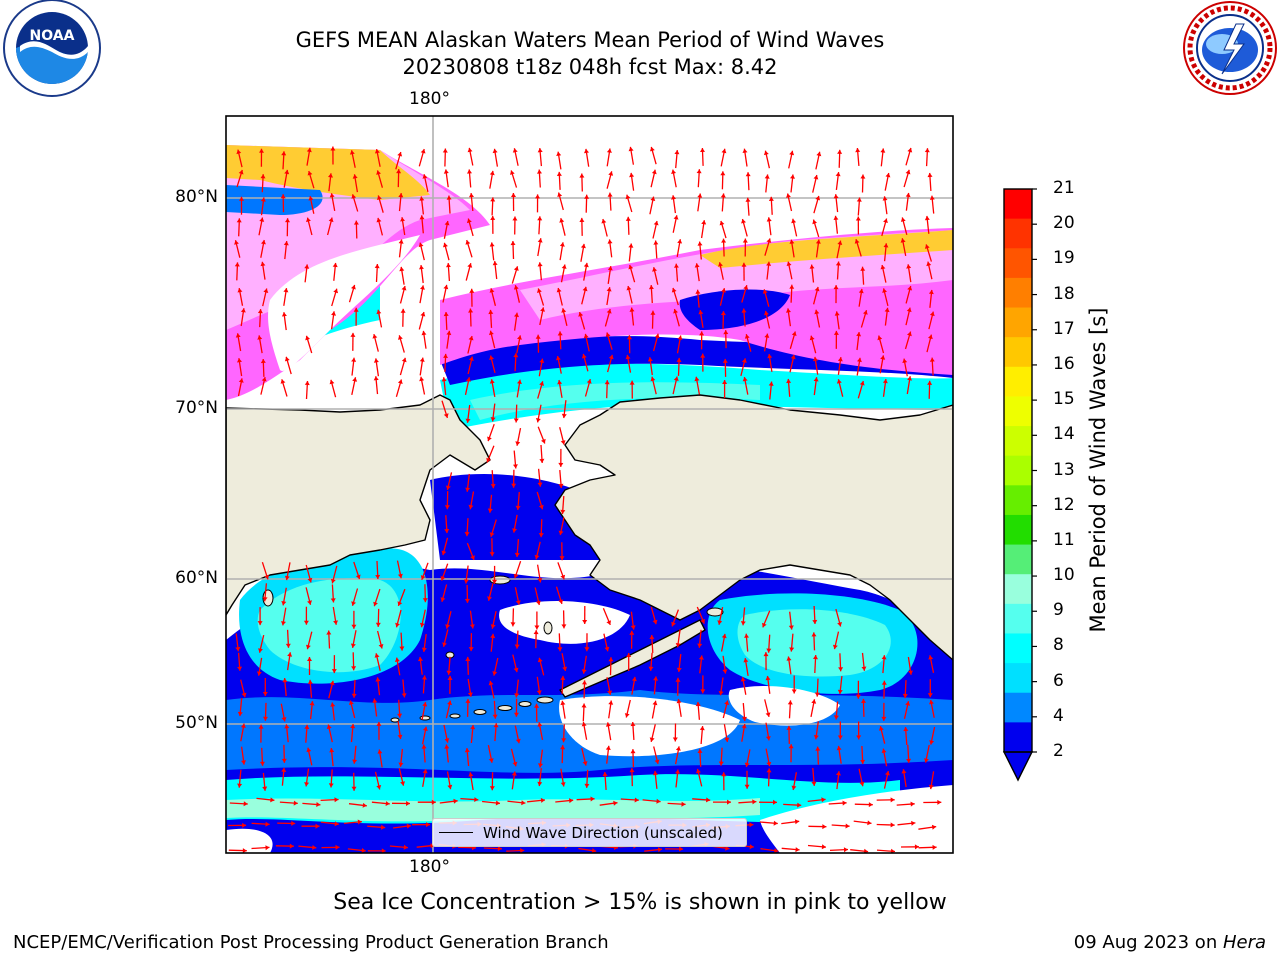 The image size is (1280, 960). What do you see at coordinates (429, 99) in the screenshot?
I see `lon-label-top: 180°` at bounding box center [429, 99].